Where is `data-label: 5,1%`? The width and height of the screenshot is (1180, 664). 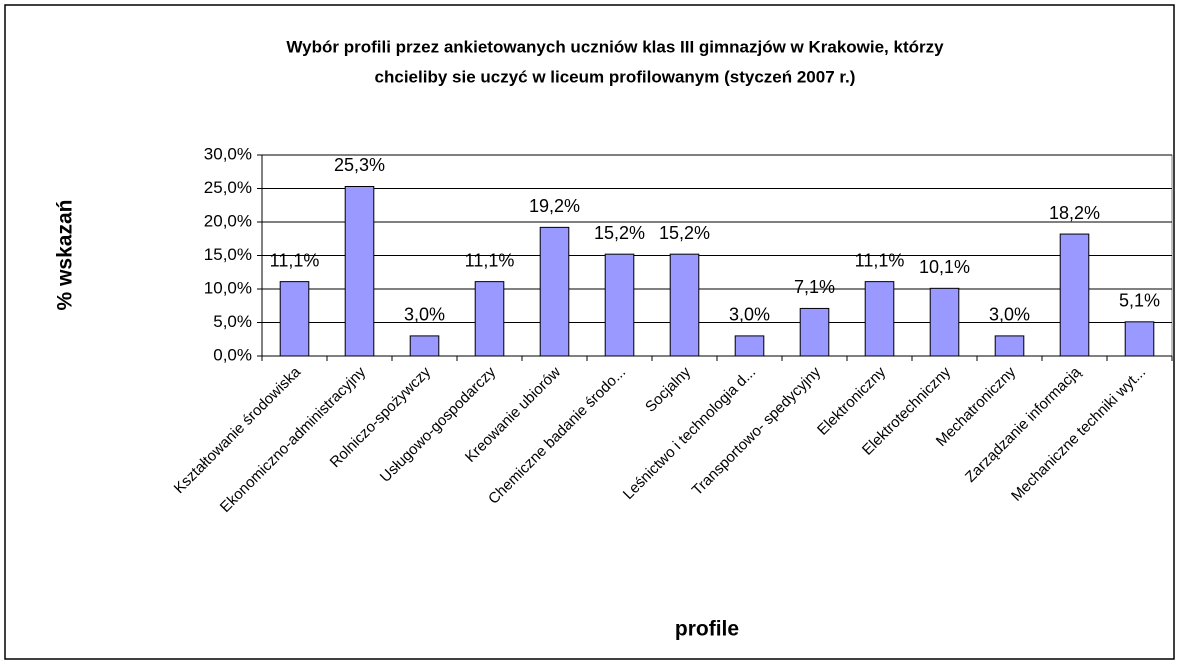
data-label: 5,1% is located at coordinates (1139, 301).